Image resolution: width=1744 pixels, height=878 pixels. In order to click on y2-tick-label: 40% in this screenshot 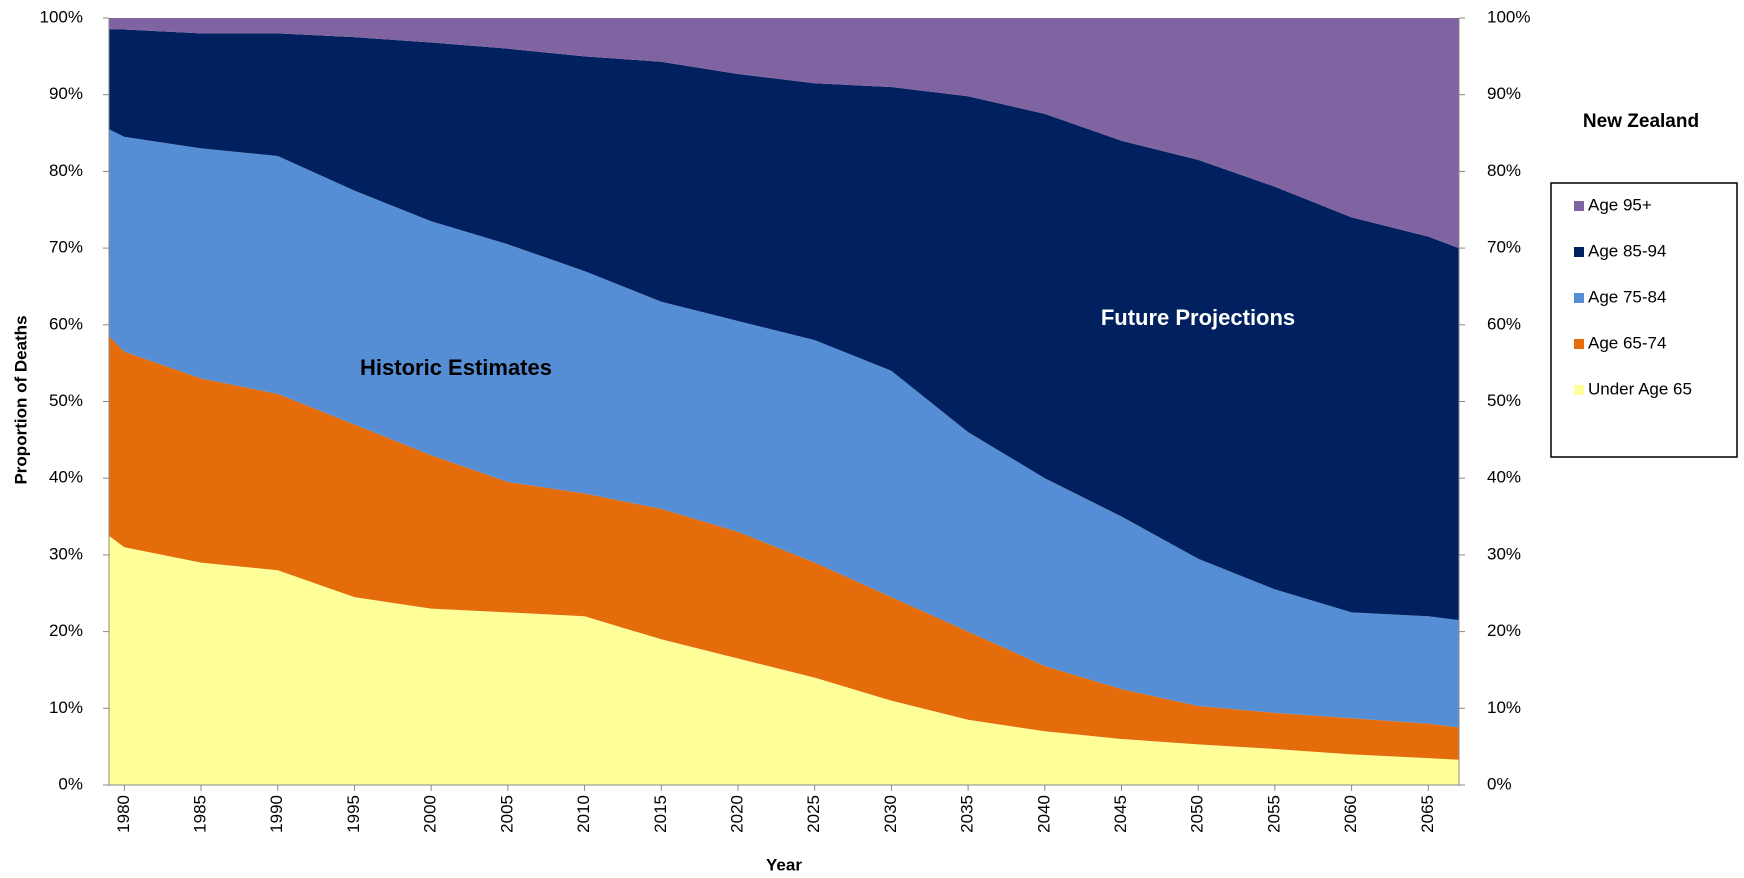, I will do `click(1504, 477)`.